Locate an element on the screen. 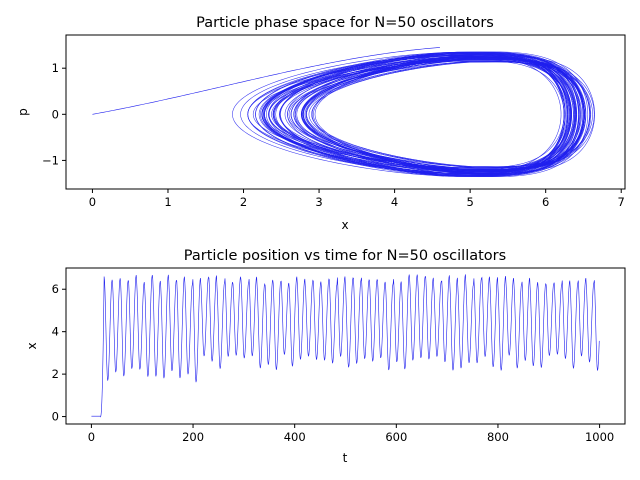 The height and width of the screenshot is (480, 640). position-time-y-tick-label: 0 is located at coordinates (55, 417).